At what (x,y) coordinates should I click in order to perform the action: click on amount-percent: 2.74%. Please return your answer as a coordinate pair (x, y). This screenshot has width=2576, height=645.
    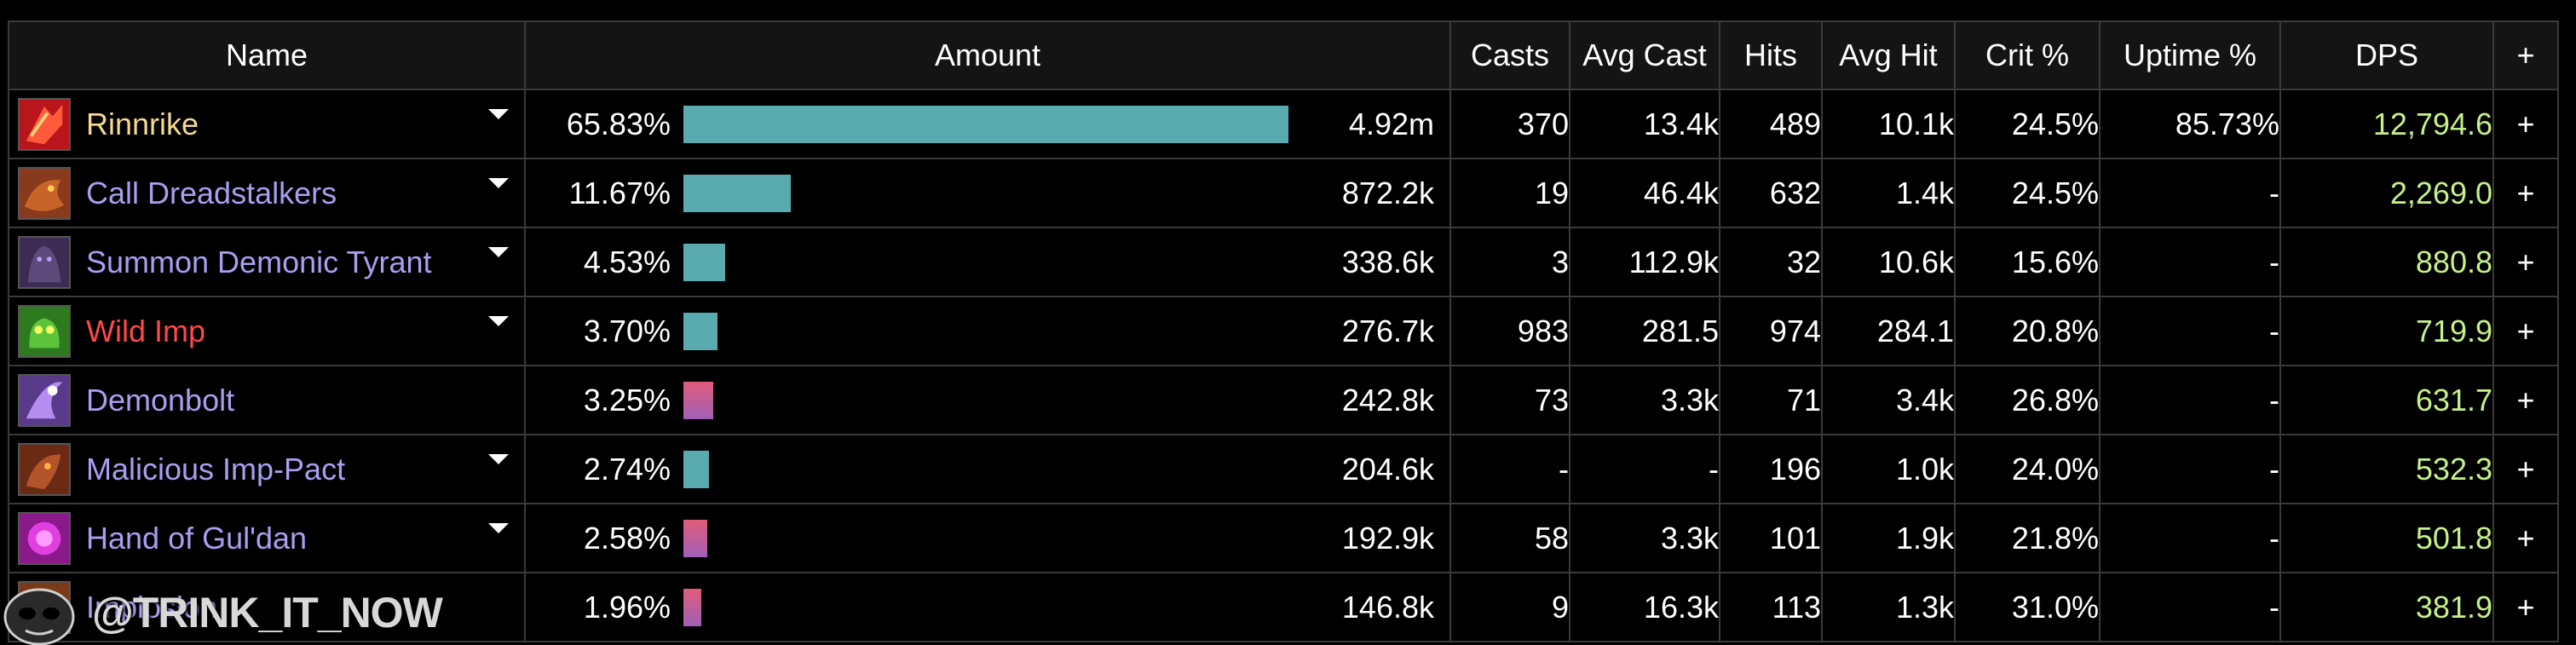
    Looking at the image, I should click on (627, 469).